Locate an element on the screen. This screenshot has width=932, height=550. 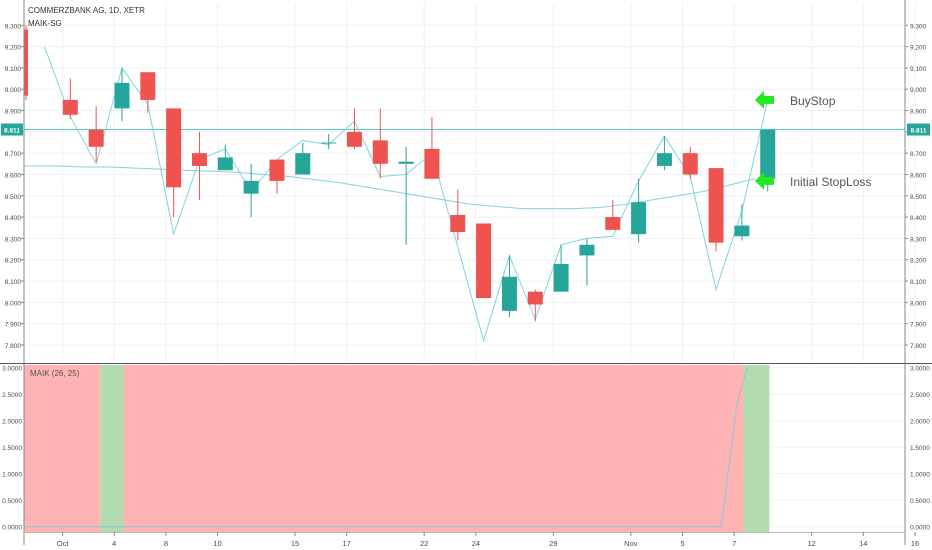
price-flag-left is located at coordinates (12, 129).